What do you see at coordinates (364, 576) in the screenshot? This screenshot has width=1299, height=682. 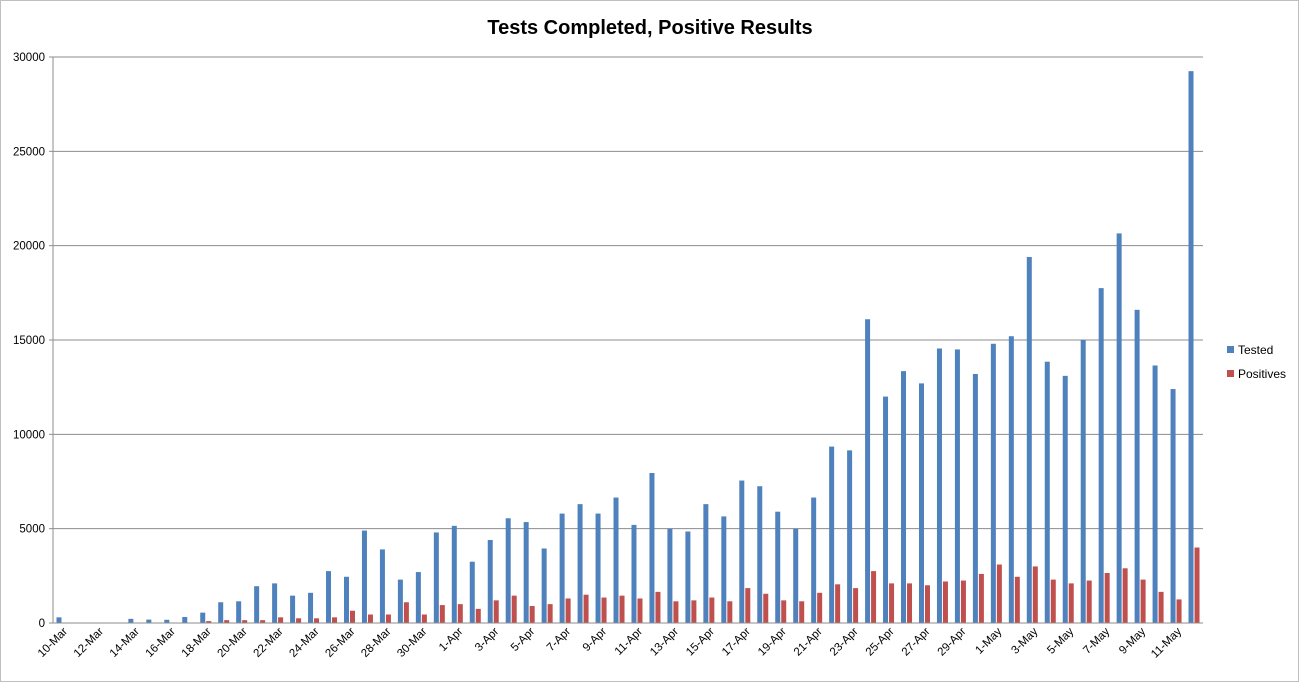 I see `bar-tested-27-mar` at bounding box center [364, 576].